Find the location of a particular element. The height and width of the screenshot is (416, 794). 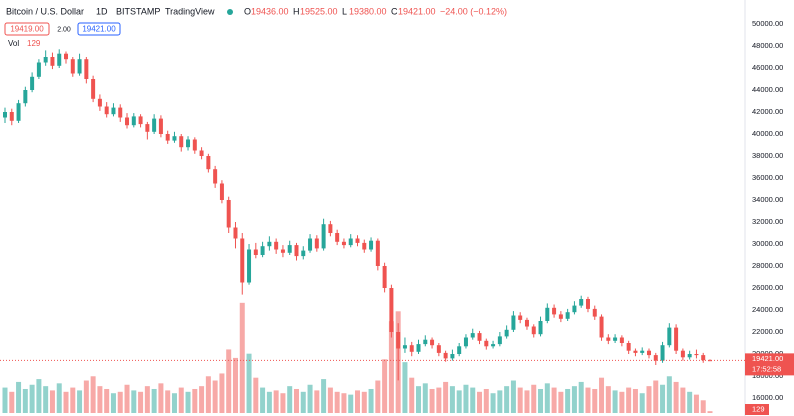

y-tick-label: 22000.00 is located at coordinates (767, 331).